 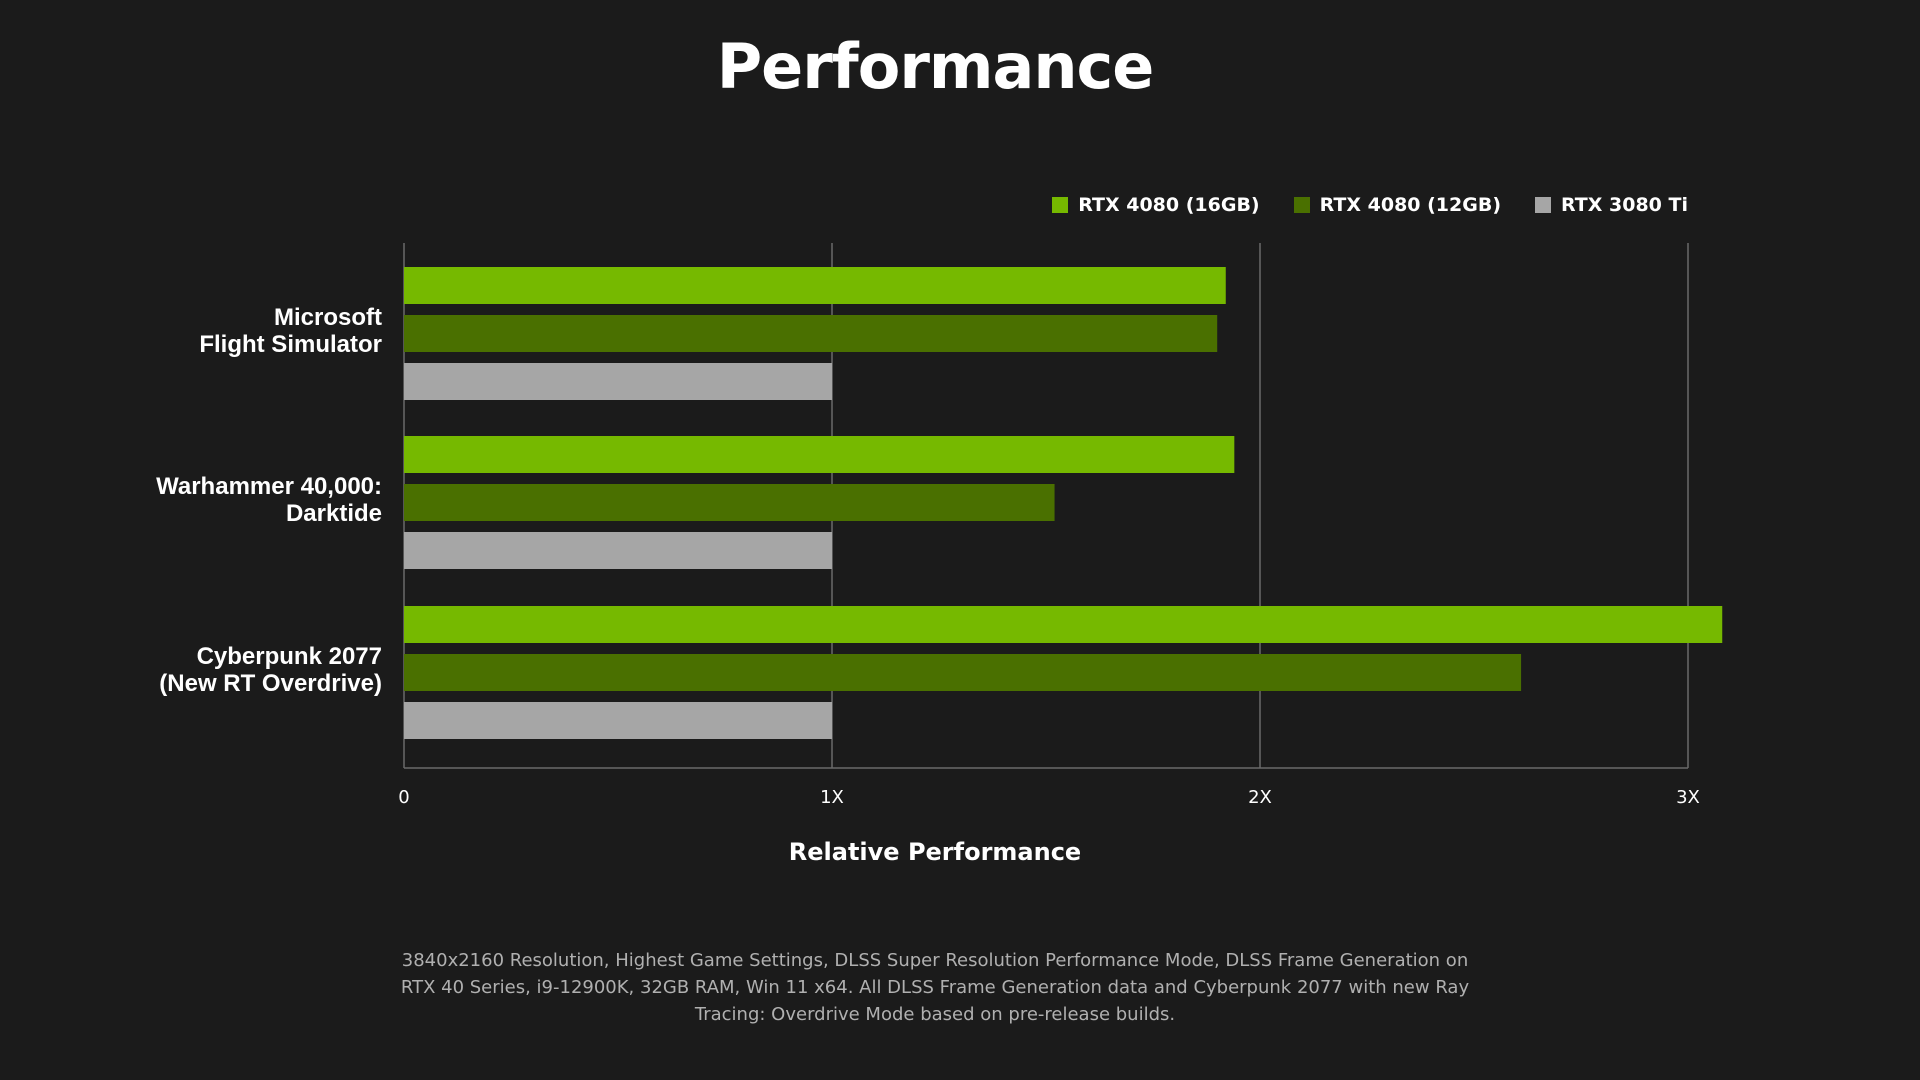 I want to click on category-label-3-line-2: (New RT Overdrive), so click(x=270, y=683).